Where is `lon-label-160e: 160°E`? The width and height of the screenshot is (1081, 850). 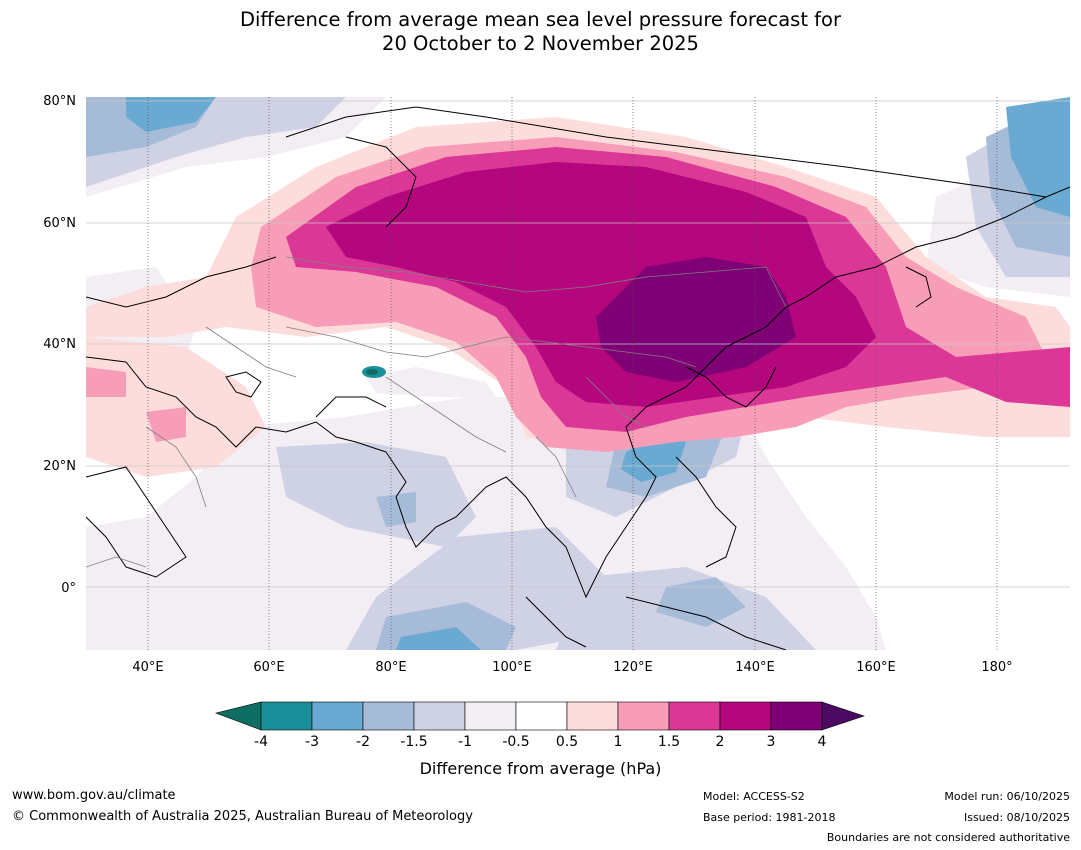
lon-label-160e: 160°E is located at coordinates (876, 667).